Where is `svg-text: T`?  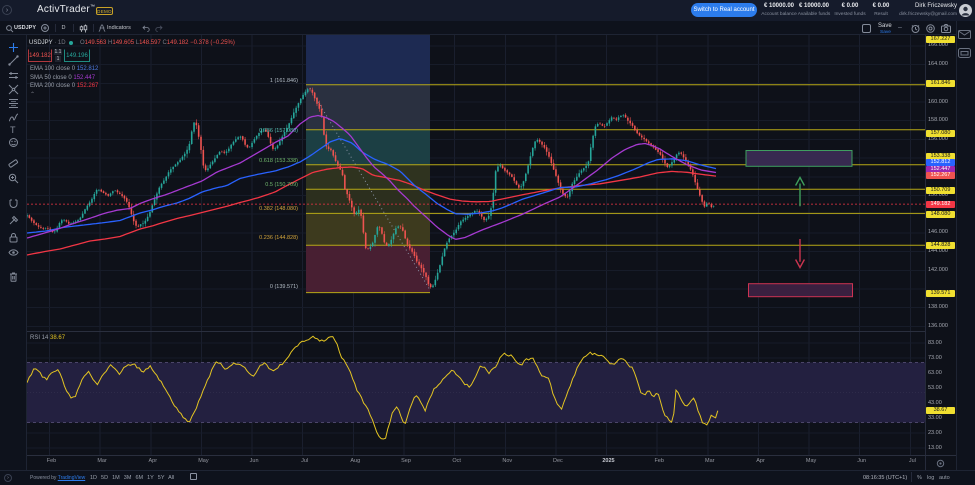
svg-text: T is located at coordinates (13, 130).